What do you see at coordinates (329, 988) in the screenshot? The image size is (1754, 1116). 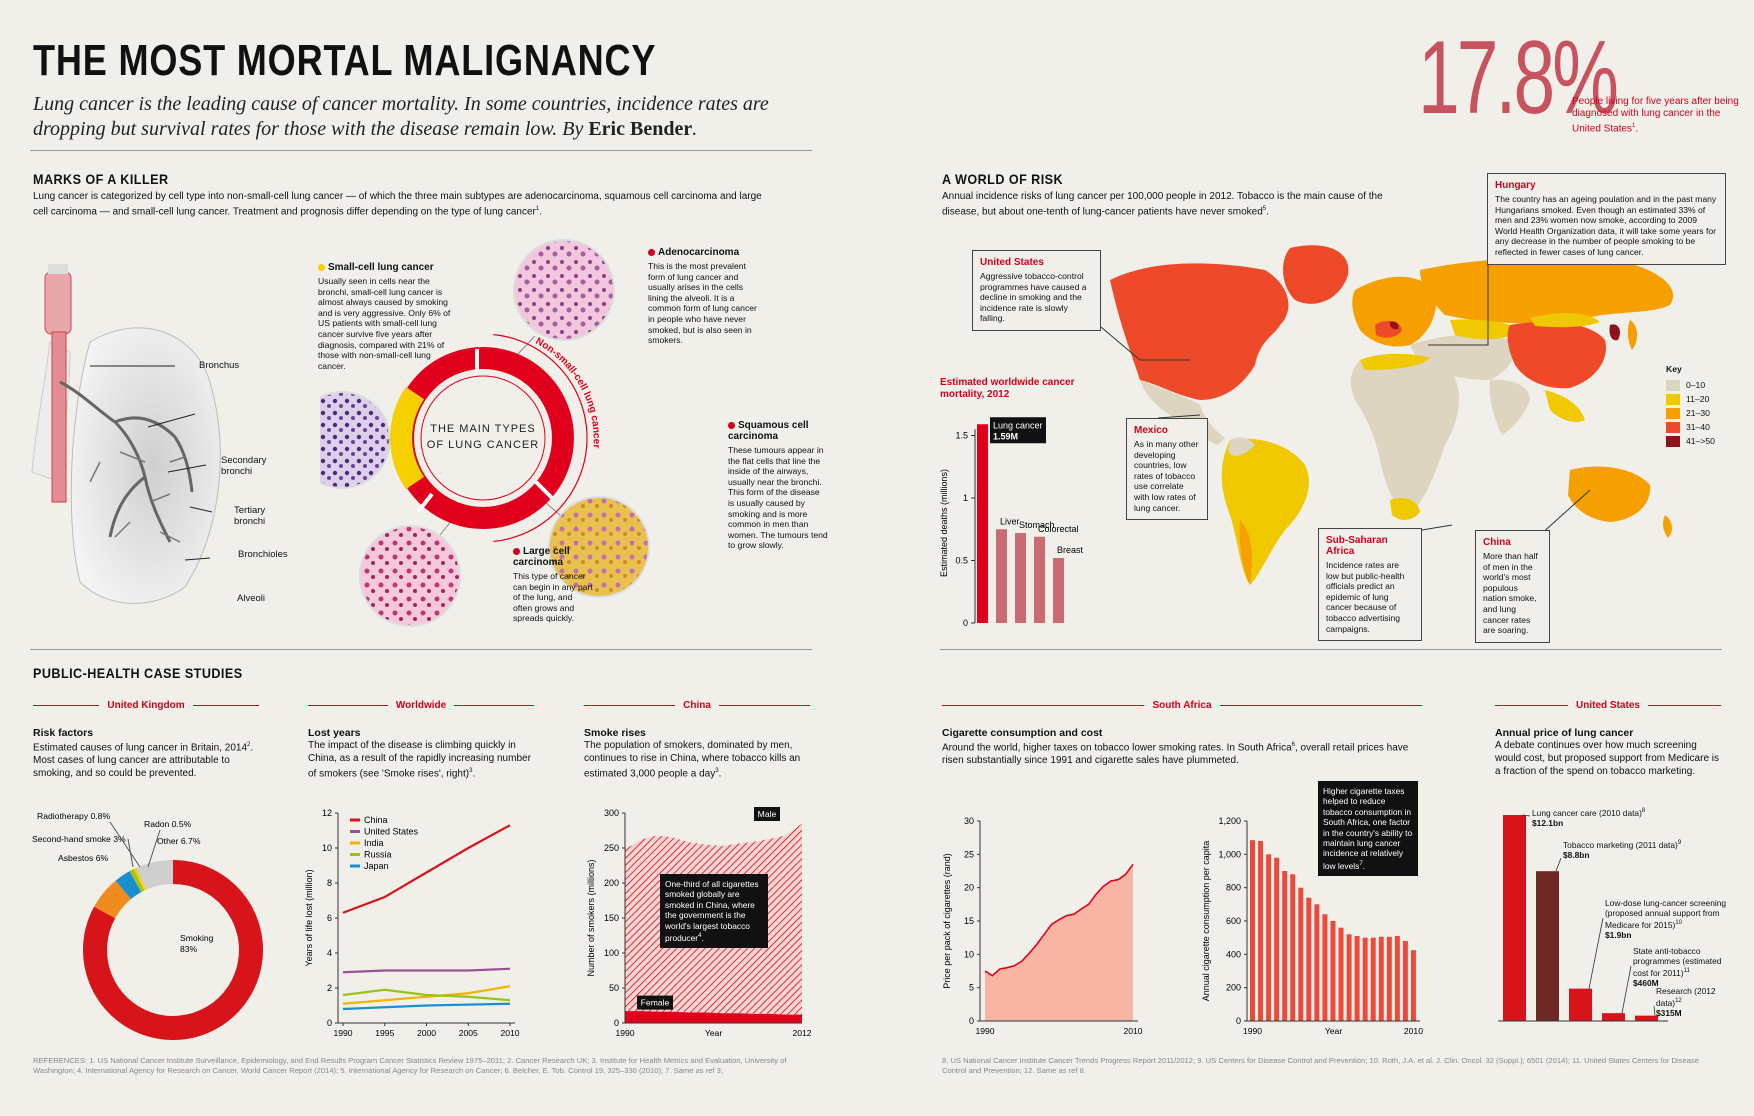 I see `y-tick-label: 2` at bounding box center [329, 988].